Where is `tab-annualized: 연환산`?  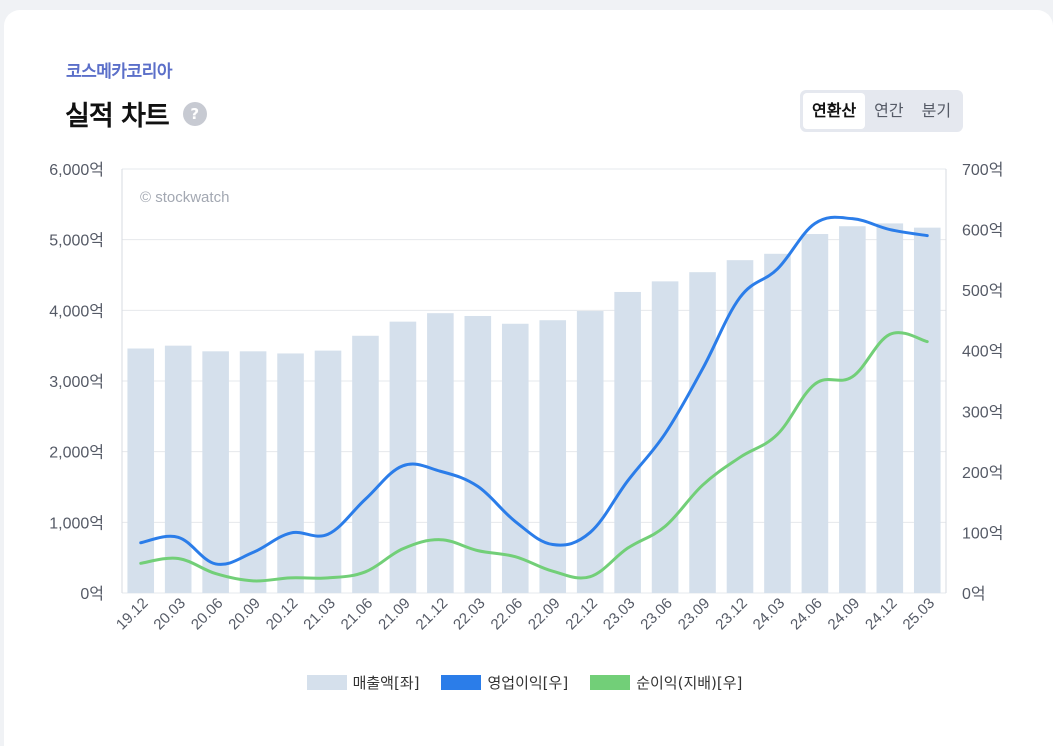
tab-annualized: 연환산 is located at coordinates (834, 111).